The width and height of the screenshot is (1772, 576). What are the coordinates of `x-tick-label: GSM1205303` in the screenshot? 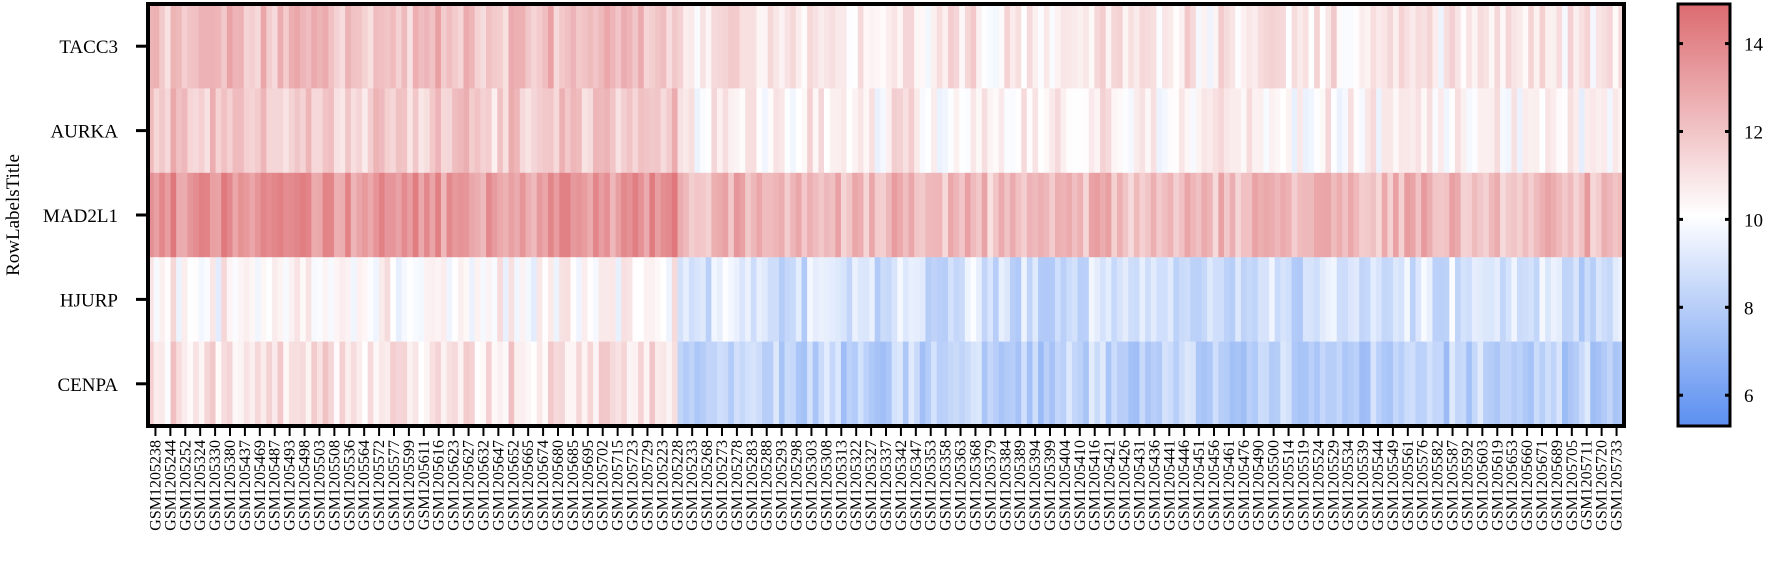 It's located at (811, 485).